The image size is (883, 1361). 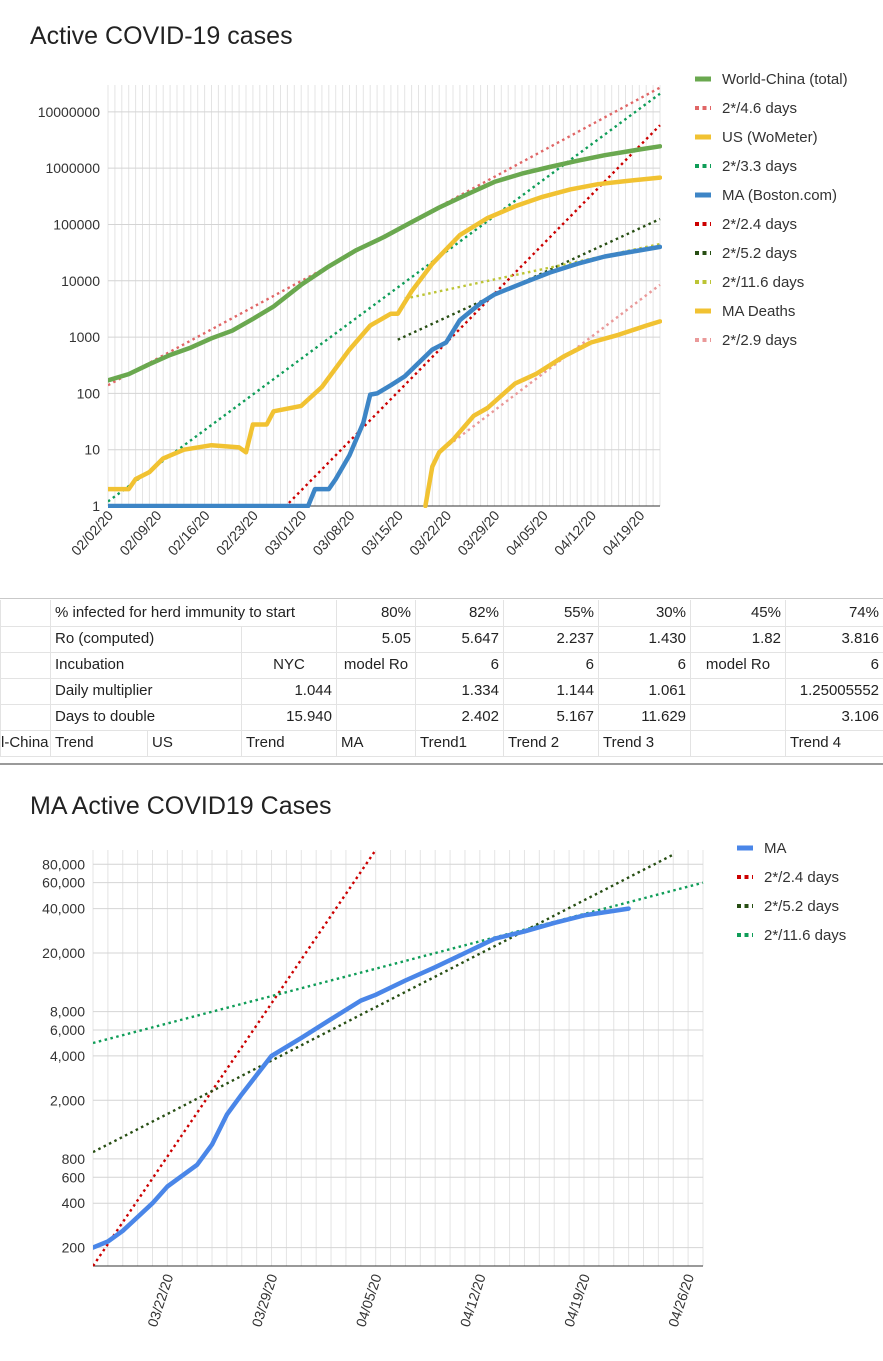 I want to click on table-cell: 74%, so click(x=834, y=613).